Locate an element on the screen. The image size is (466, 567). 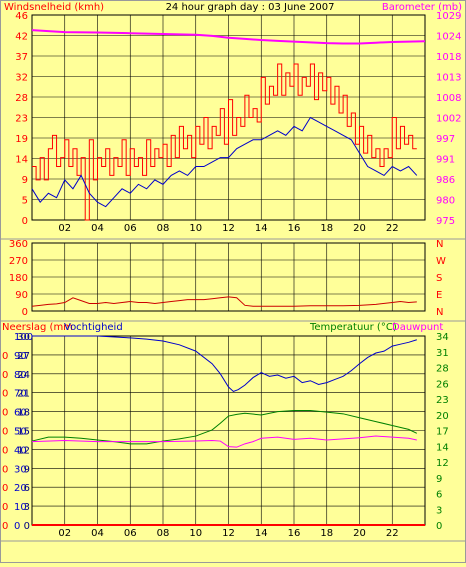
direction-y-tick-label: 360 is located at coordinates (18, 244).